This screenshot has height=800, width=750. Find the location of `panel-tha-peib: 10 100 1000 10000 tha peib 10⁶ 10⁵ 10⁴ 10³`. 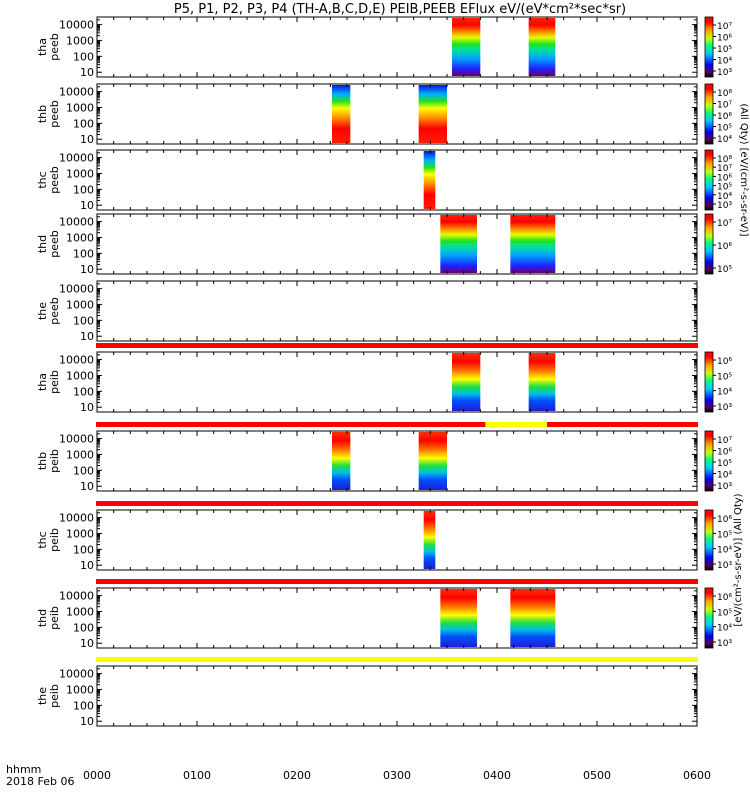

panel-tha-peib: 10 100 1000 10000 tha peib 10⁶ 10⁵ 10⁴ 10³ is located at coordinates (384, 378).